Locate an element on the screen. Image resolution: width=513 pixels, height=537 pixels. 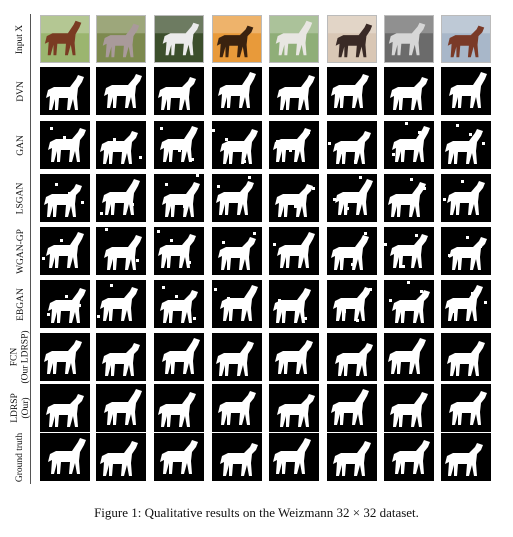
row-label-line: DVN is located at coordinates (20, 91).